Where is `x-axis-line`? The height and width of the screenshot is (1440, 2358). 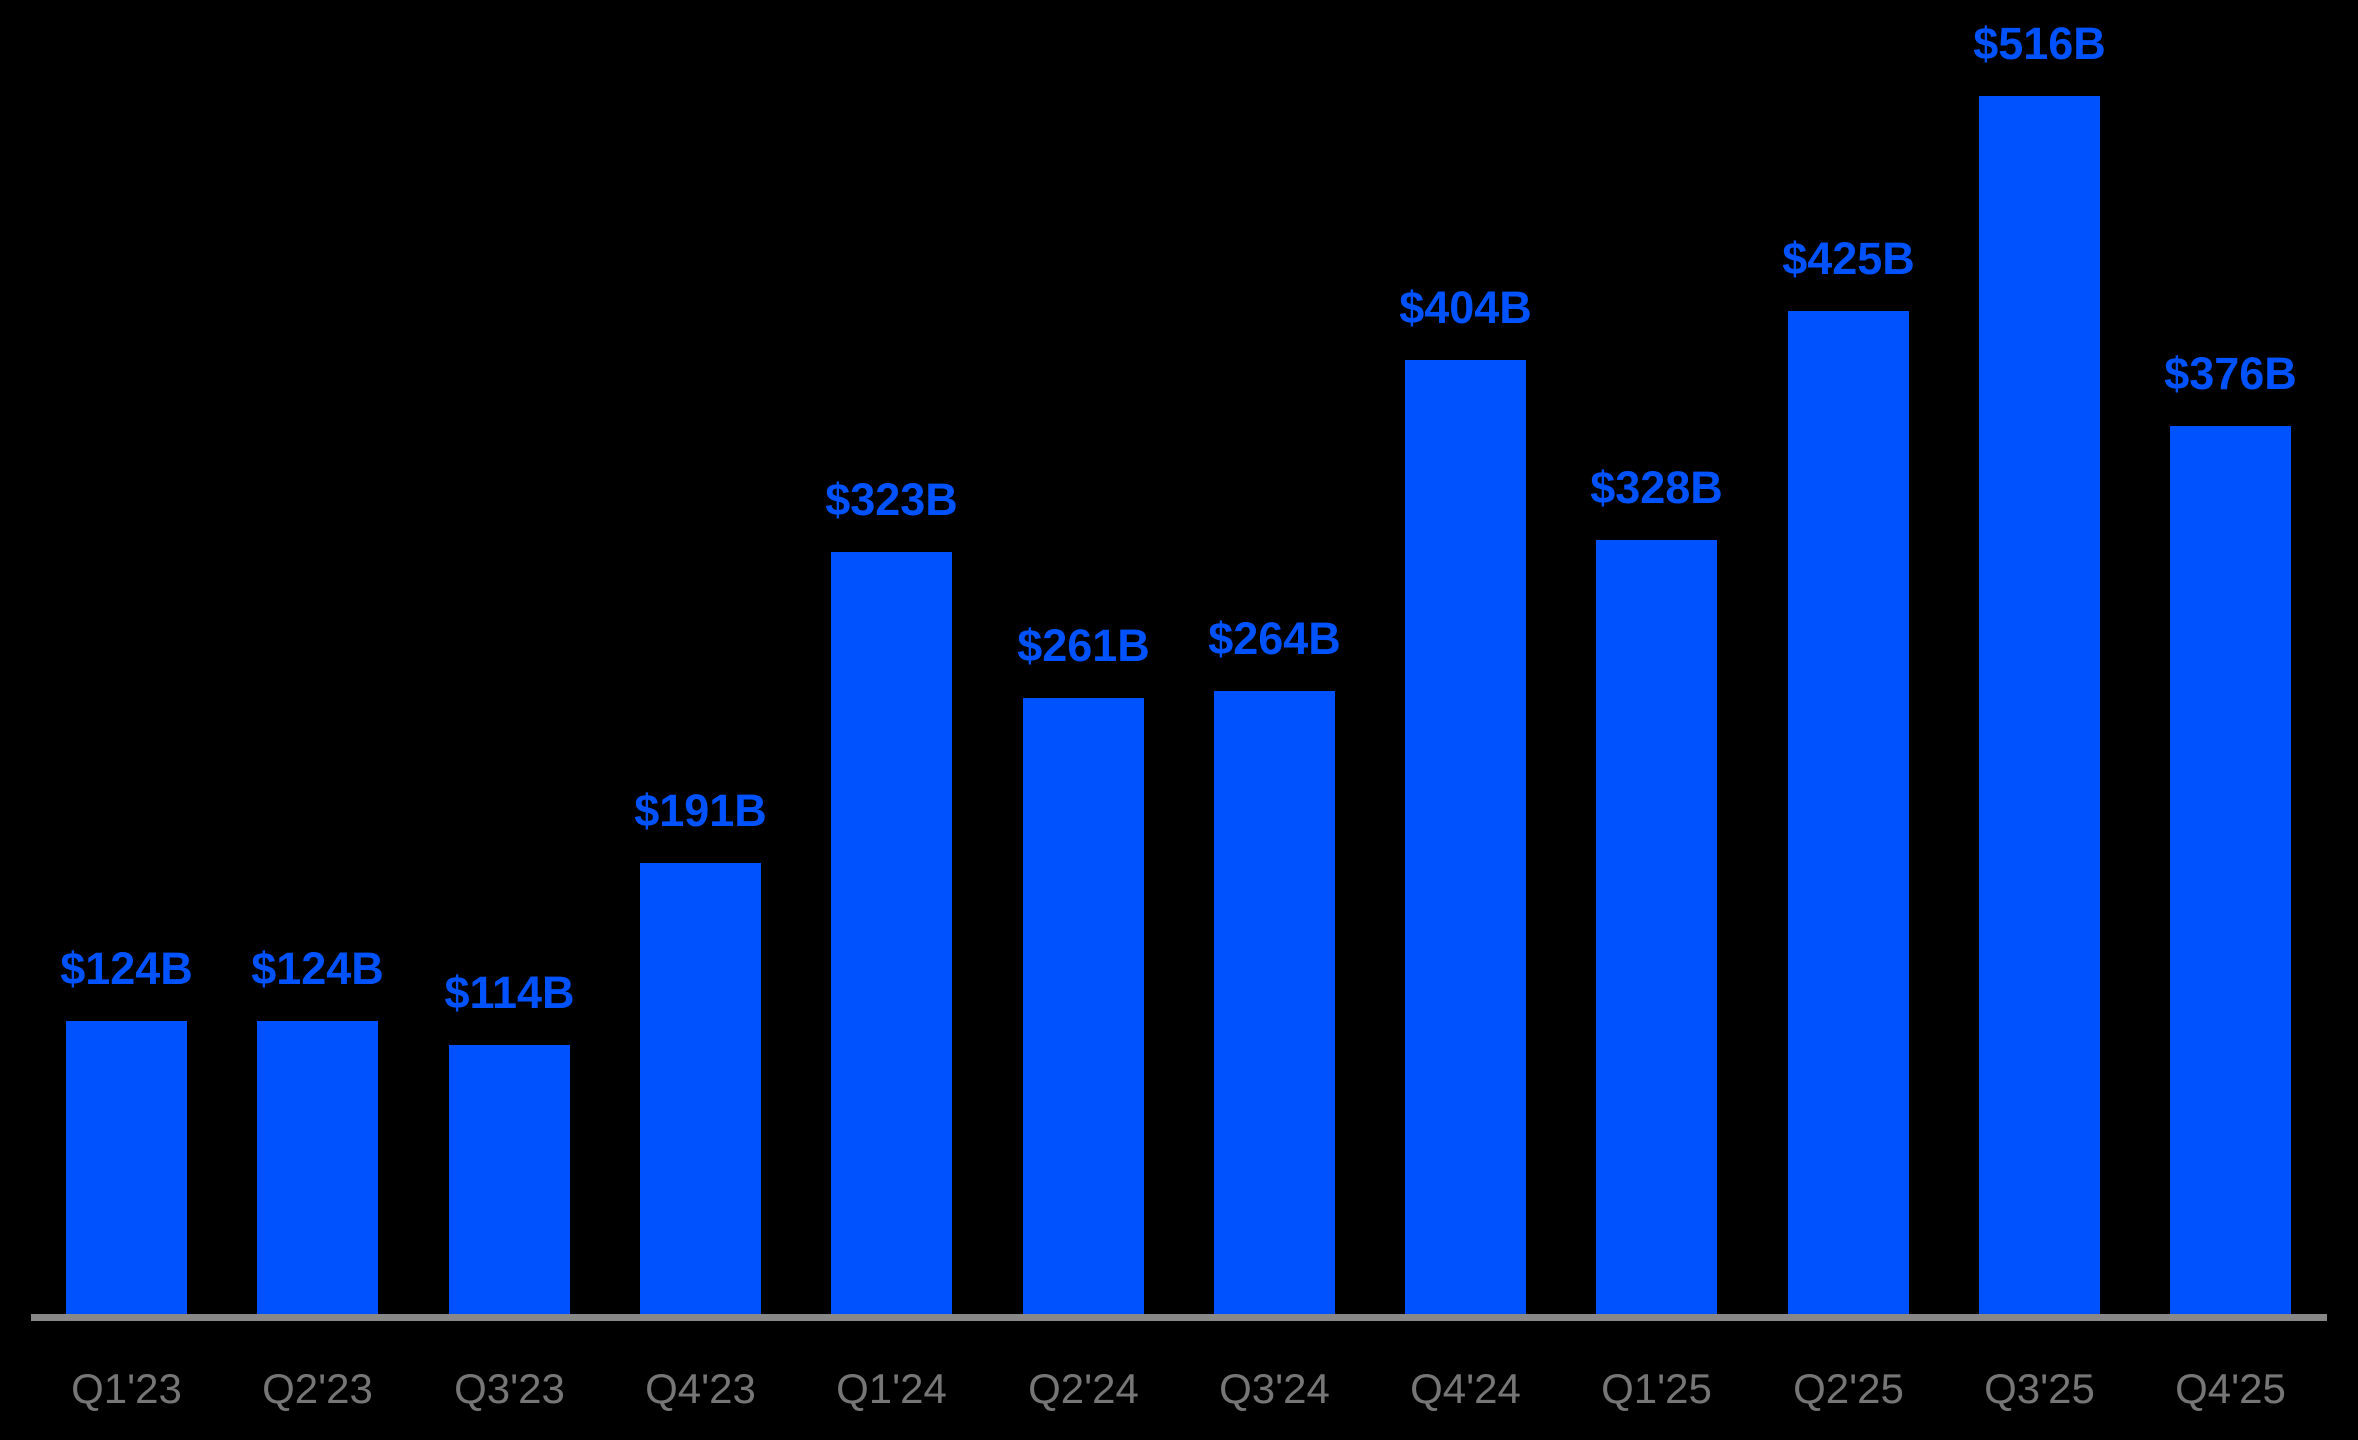
x-axis-line is located at coordinates (1179, 1317).